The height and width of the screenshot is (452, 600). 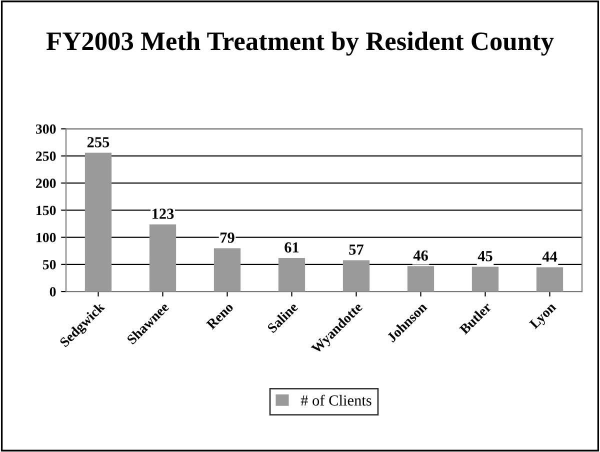 I want to click on data-label: 45, so click(x=485, y=256).